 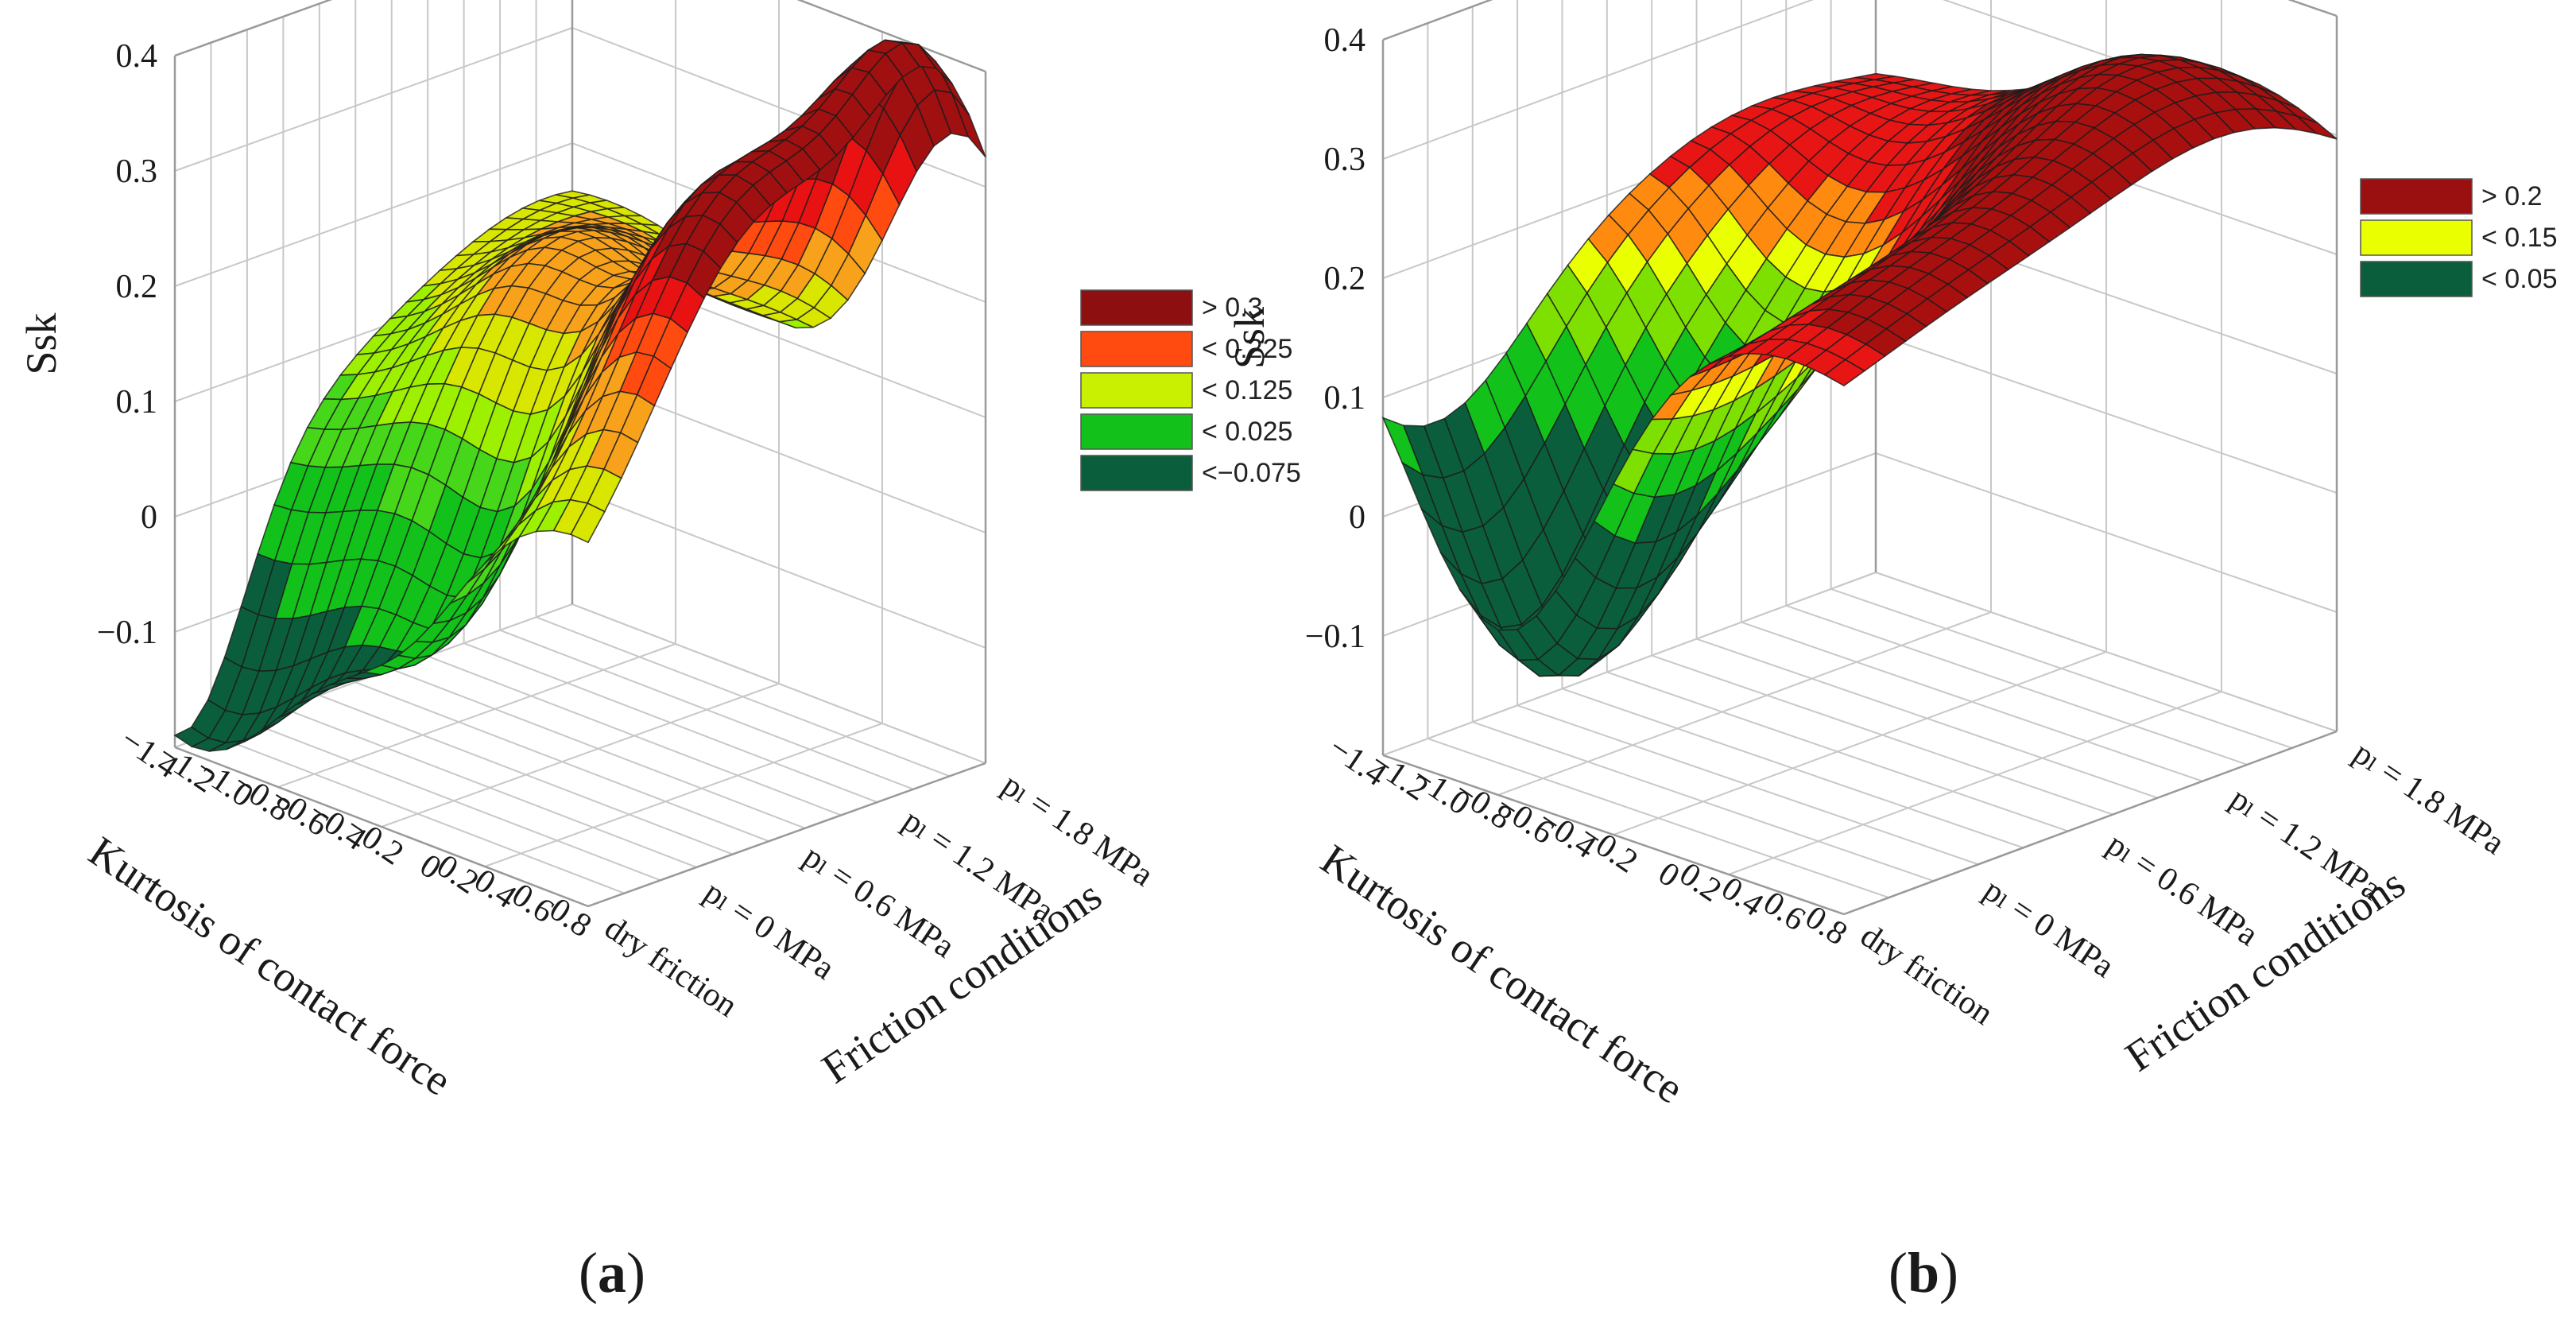 I want to click on y-tick-label: pₗ = 0.6 MPa, so click(x=2182, y=889).